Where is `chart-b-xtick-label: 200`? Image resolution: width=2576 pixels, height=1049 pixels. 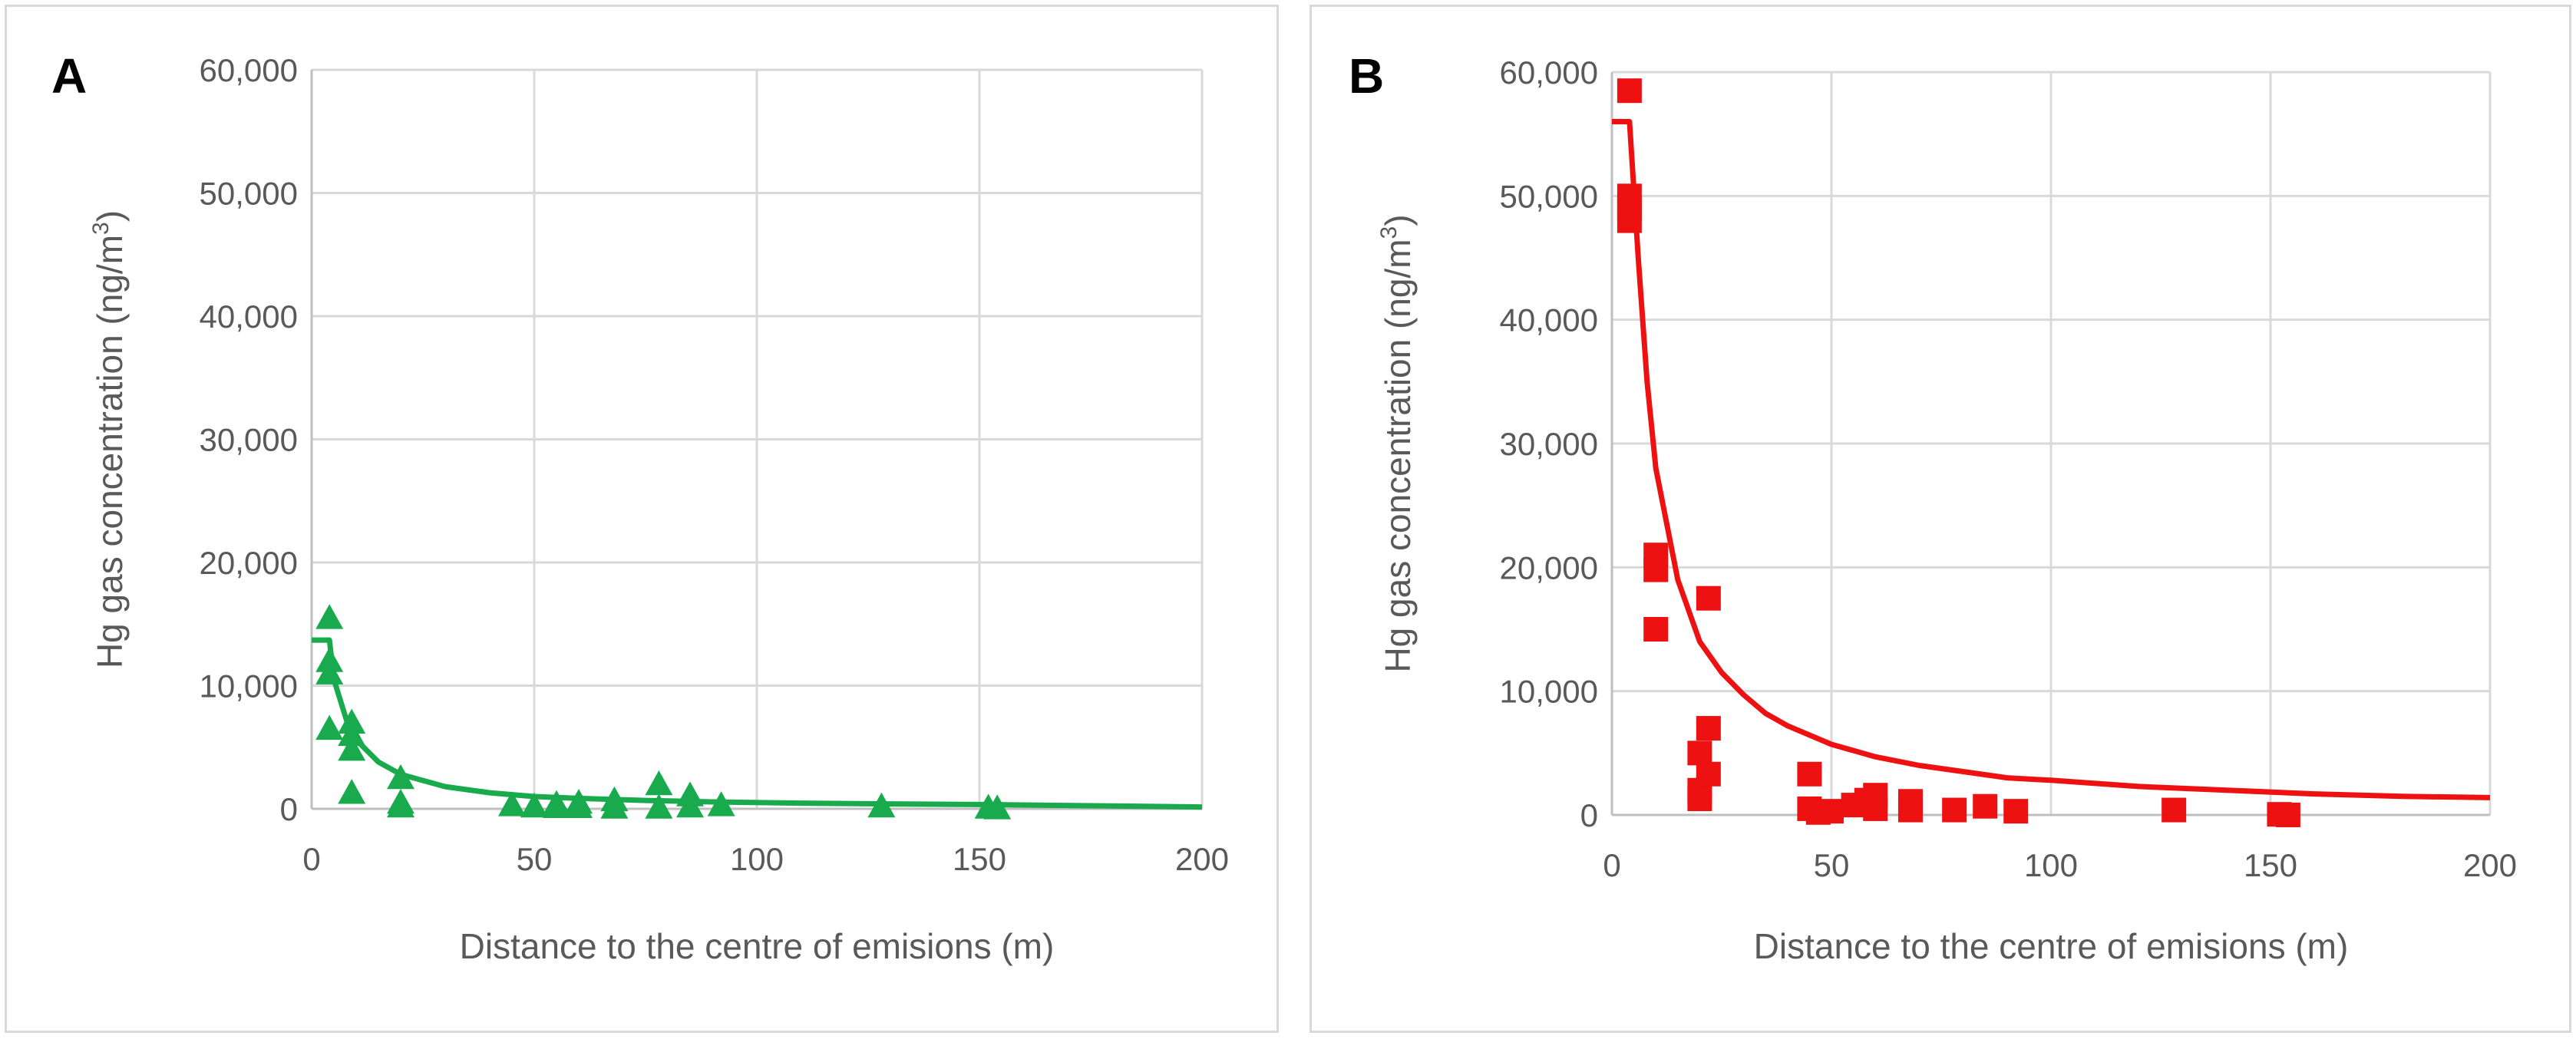 chart-b-xtick-label: 200 is located at coordinates (2490, 865).